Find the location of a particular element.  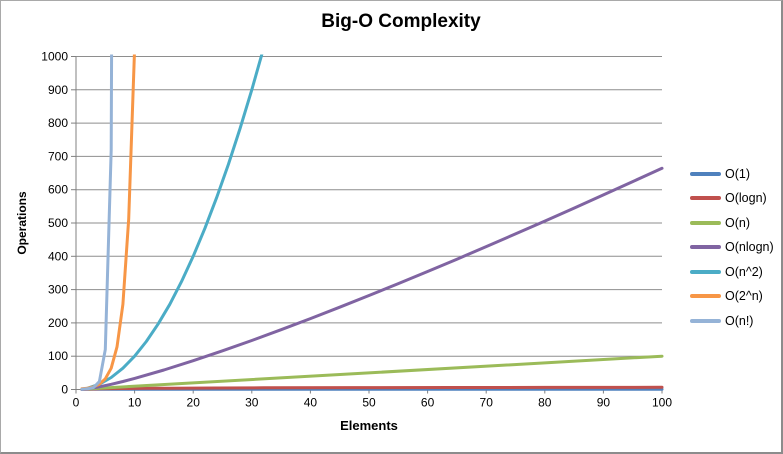

legend-label: O(n!) is located at coordinates (739, 320).